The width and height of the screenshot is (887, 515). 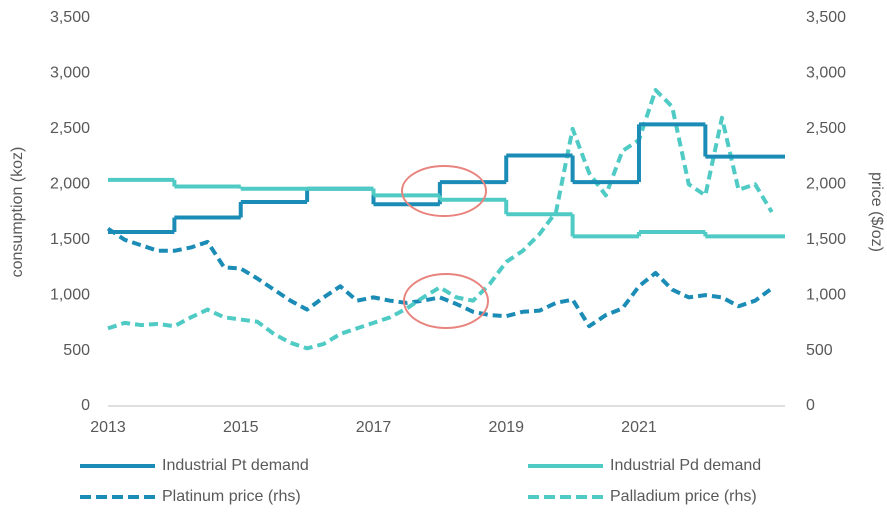 I want to click on y2-tick-label: 1,000, so click(x=826, y=294).